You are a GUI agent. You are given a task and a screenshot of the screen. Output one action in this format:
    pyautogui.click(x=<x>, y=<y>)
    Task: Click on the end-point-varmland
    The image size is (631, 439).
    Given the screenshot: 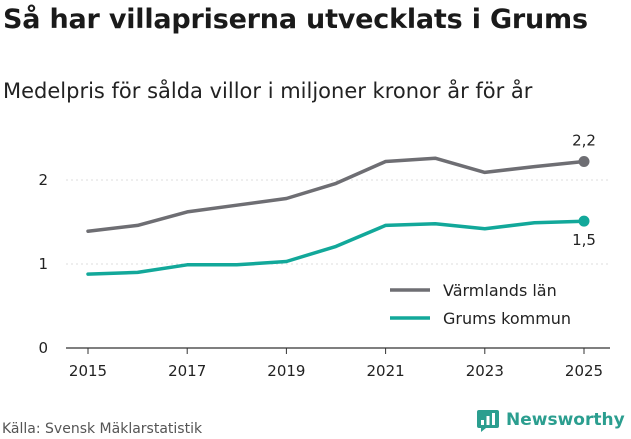 What is the action you would take?
    pyautogui.click(x=584, y=162)
    